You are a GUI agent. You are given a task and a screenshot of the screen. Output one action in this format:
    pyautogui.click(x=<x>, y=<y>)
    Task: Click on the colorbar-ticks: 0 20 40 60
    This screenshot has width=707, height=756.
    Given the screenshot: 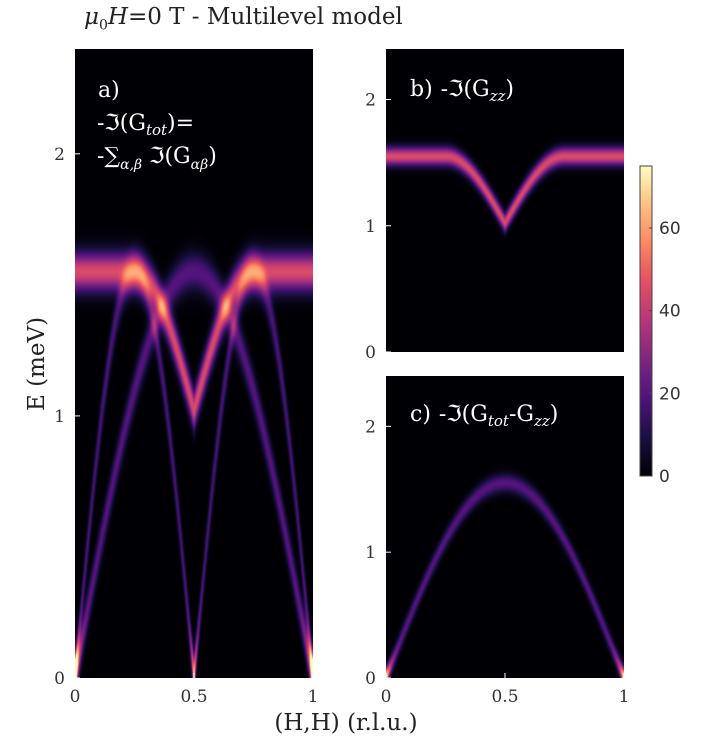 What is the action you would take?
    pyautogui.click(x=665, y=353)
    